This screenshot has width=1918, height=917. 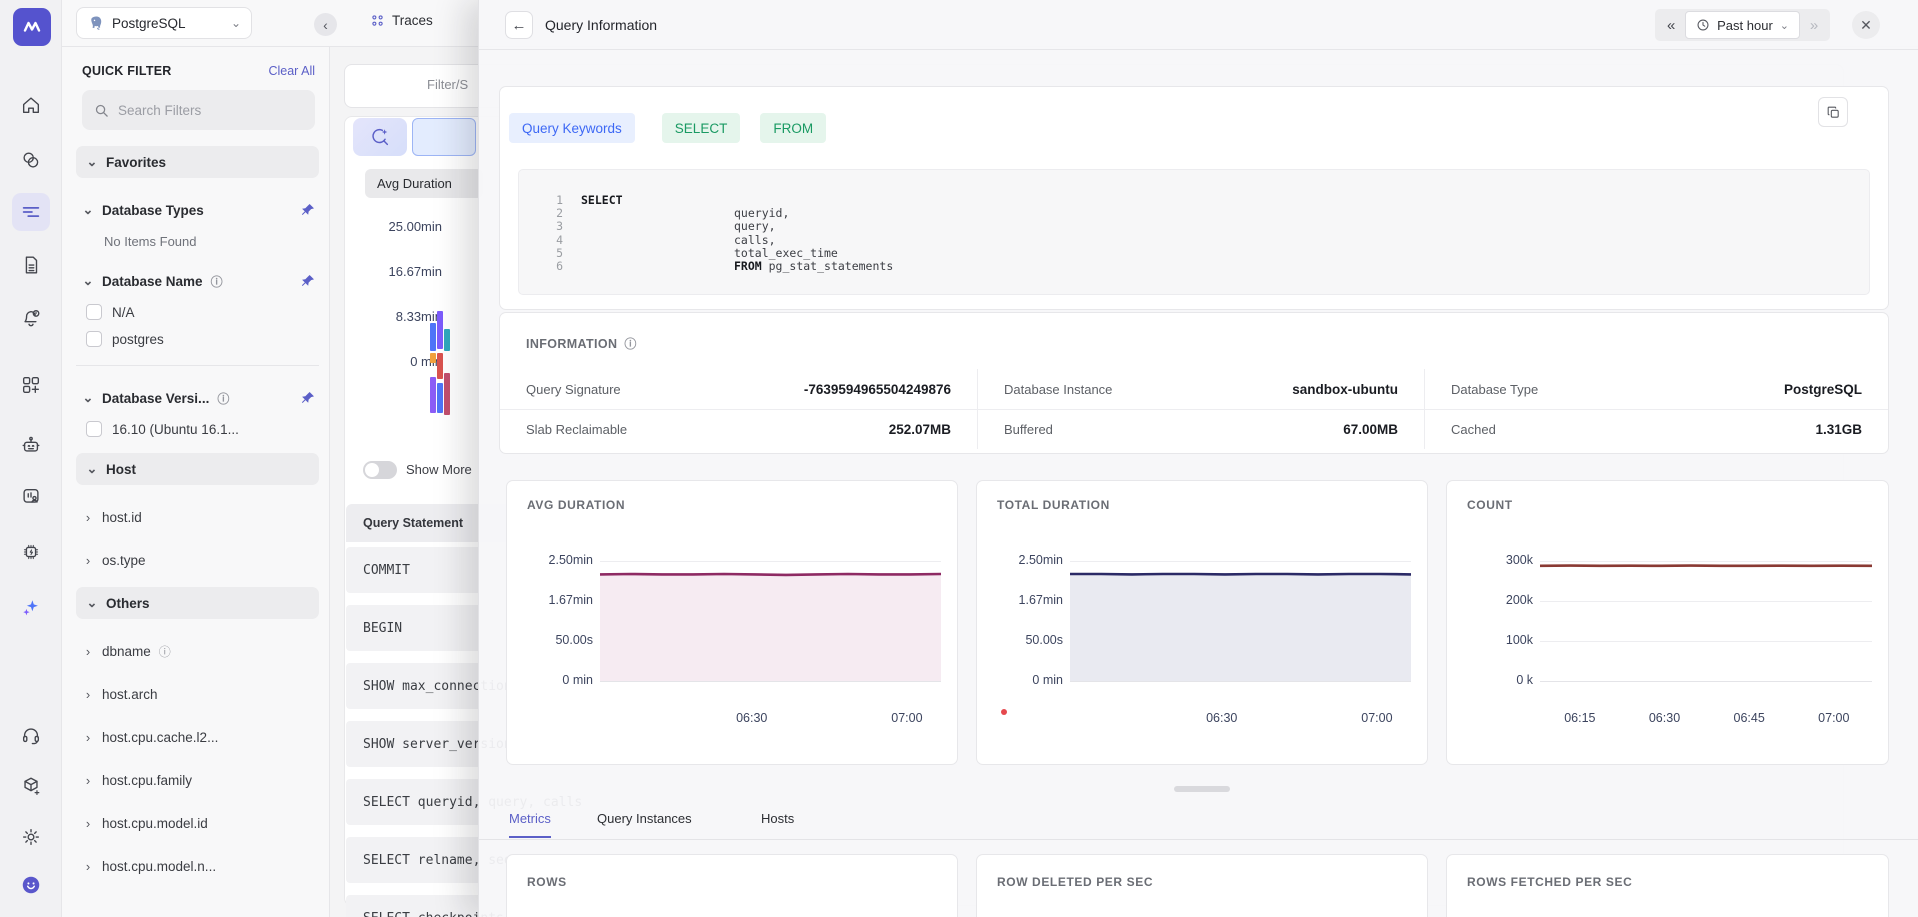 What do you see at coordinates (149, 23) in the screenshot?
I see `datasource-label: PostgreSQL` at bounding box center [149, 23].